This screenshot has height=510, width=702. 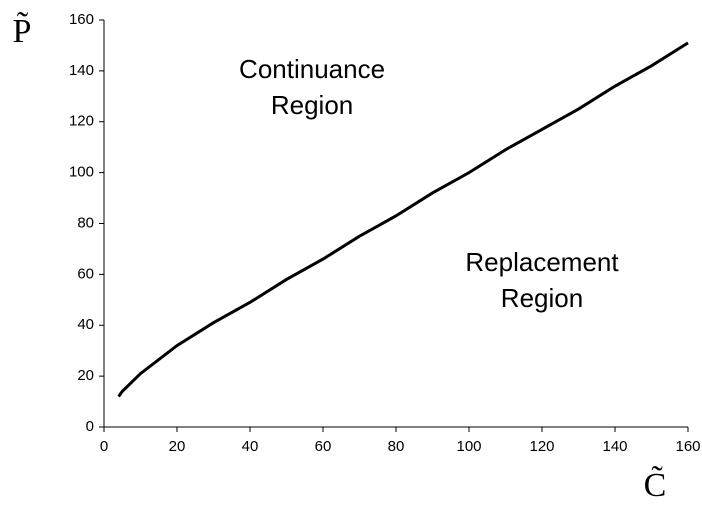 I want to click on y-tick-label: 160, so click(x=81, y=19).